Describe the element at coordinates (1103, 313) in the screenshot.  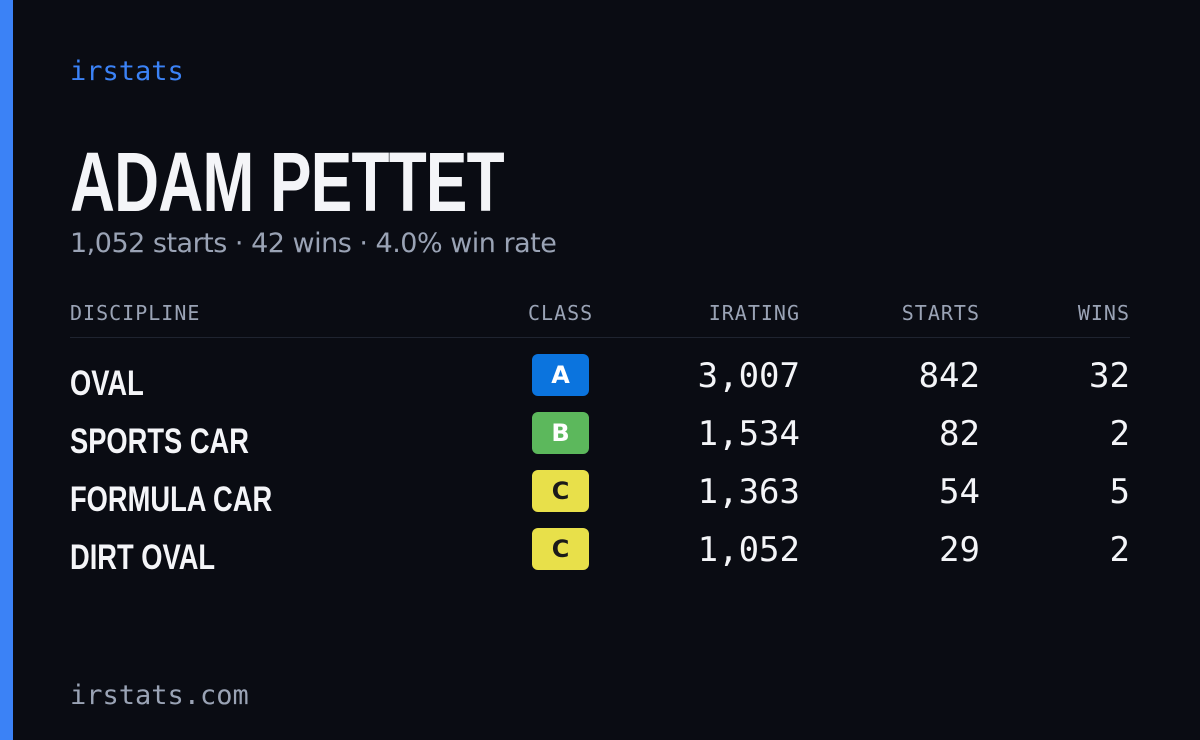
I see `column-header: WINS` at that location.